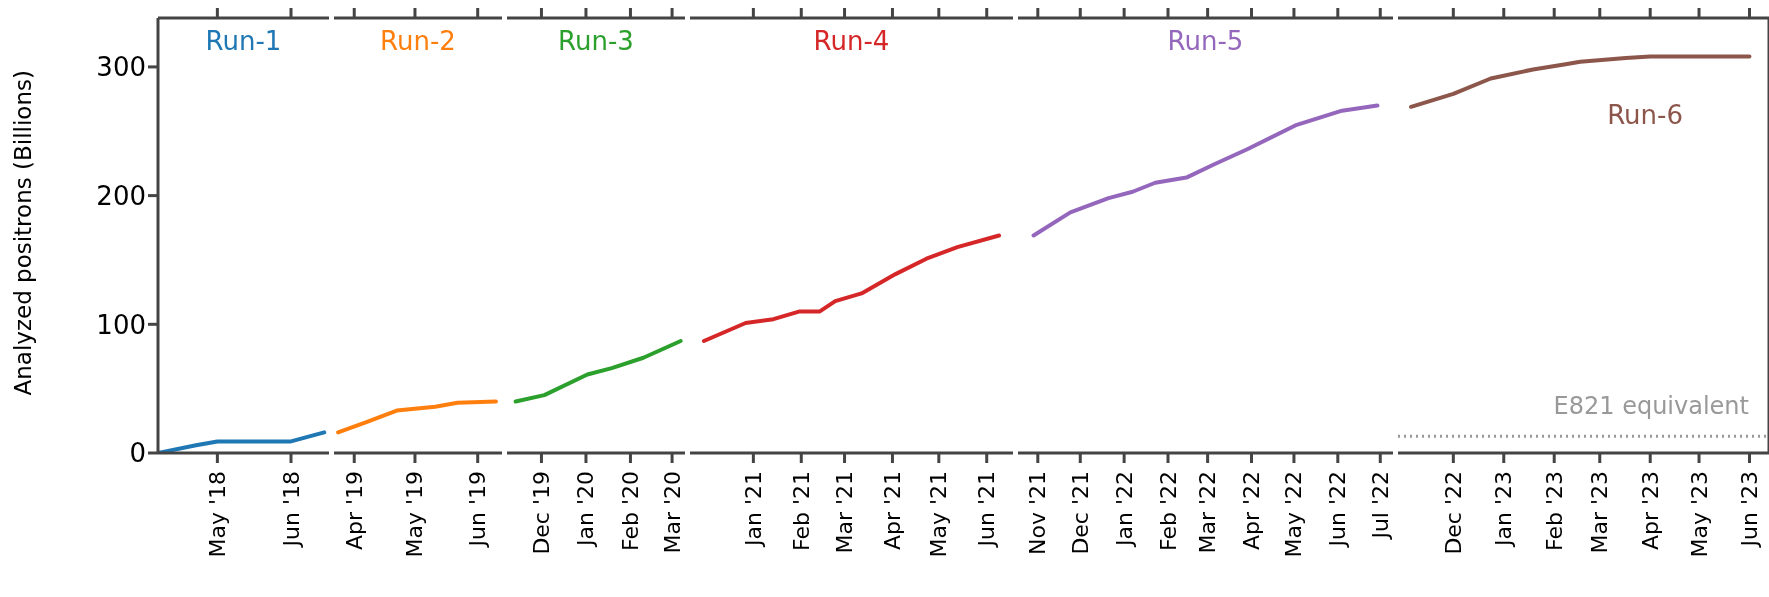 The width and height of the screenshot is (1769, 597). What do you see at coordinates (1080, 513) in the screenshot?
I see `x-tick-label: Dec '21` at bounding box center [1080, 513].